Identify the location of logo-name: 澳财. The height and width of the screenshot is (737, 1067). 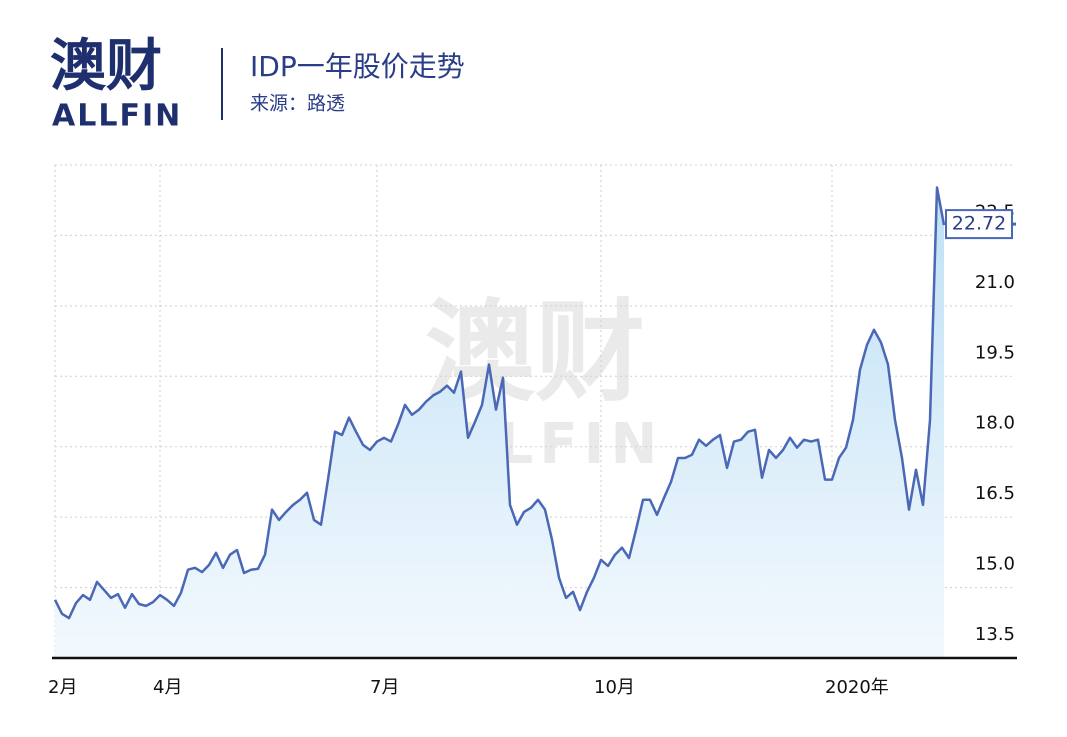
(106, 66).